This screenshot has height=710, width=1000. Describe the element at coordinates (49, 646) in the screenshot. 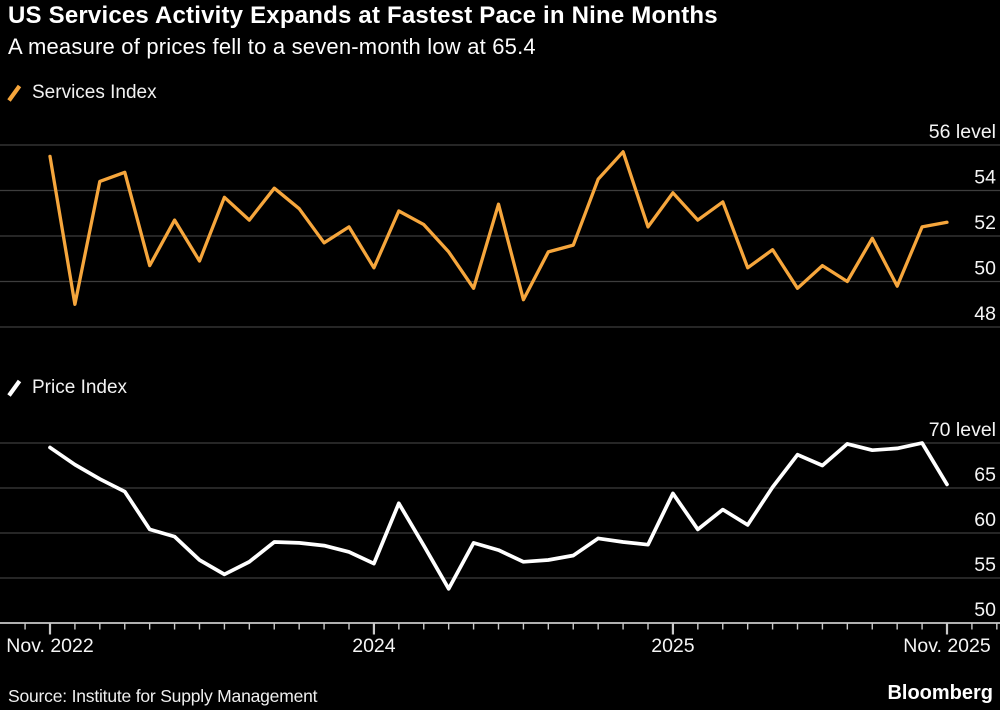

I see `x-axis-label: Nov. 2022` at that location.